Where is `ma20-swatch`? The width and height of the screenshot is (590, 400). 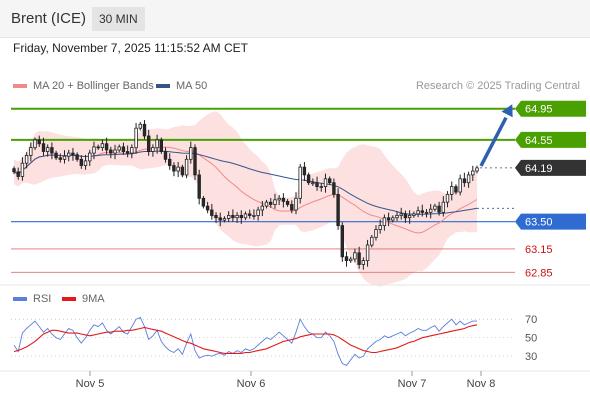 ma20-swatch is located at coordinates (20, 86).